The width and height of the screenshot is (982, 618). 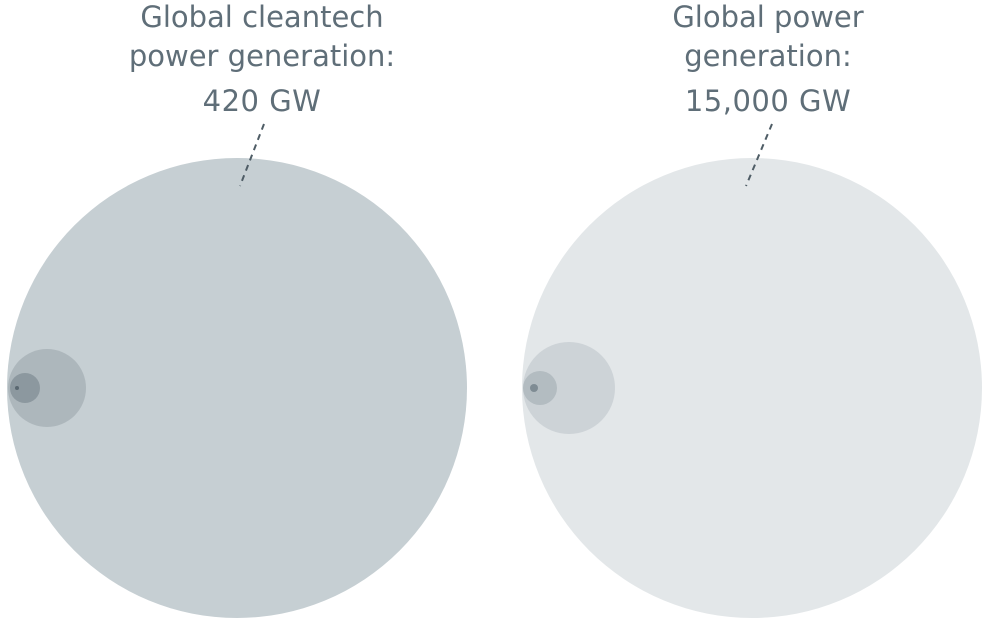 I want to click on global-inner-bubble-large, so click(x=569, y=388).